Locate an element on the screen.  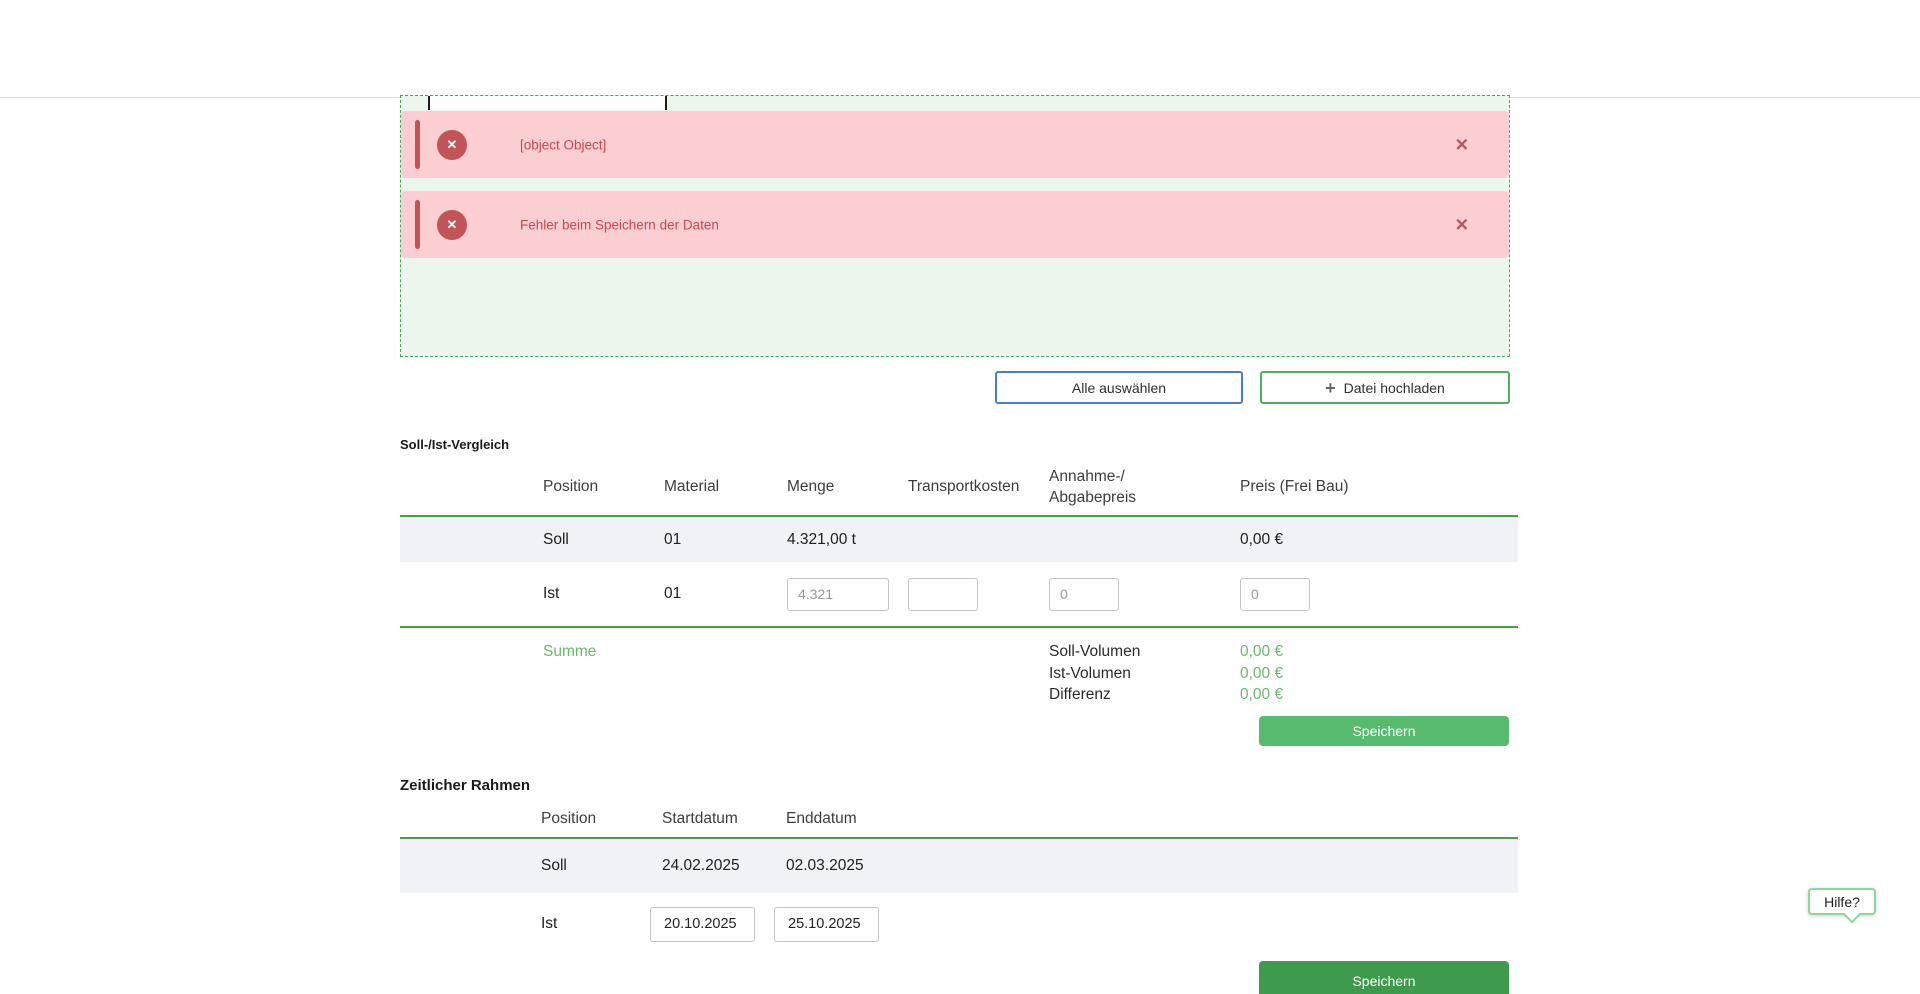
cell-enddatum-input-wrap is located at coordinates (1146, 924).